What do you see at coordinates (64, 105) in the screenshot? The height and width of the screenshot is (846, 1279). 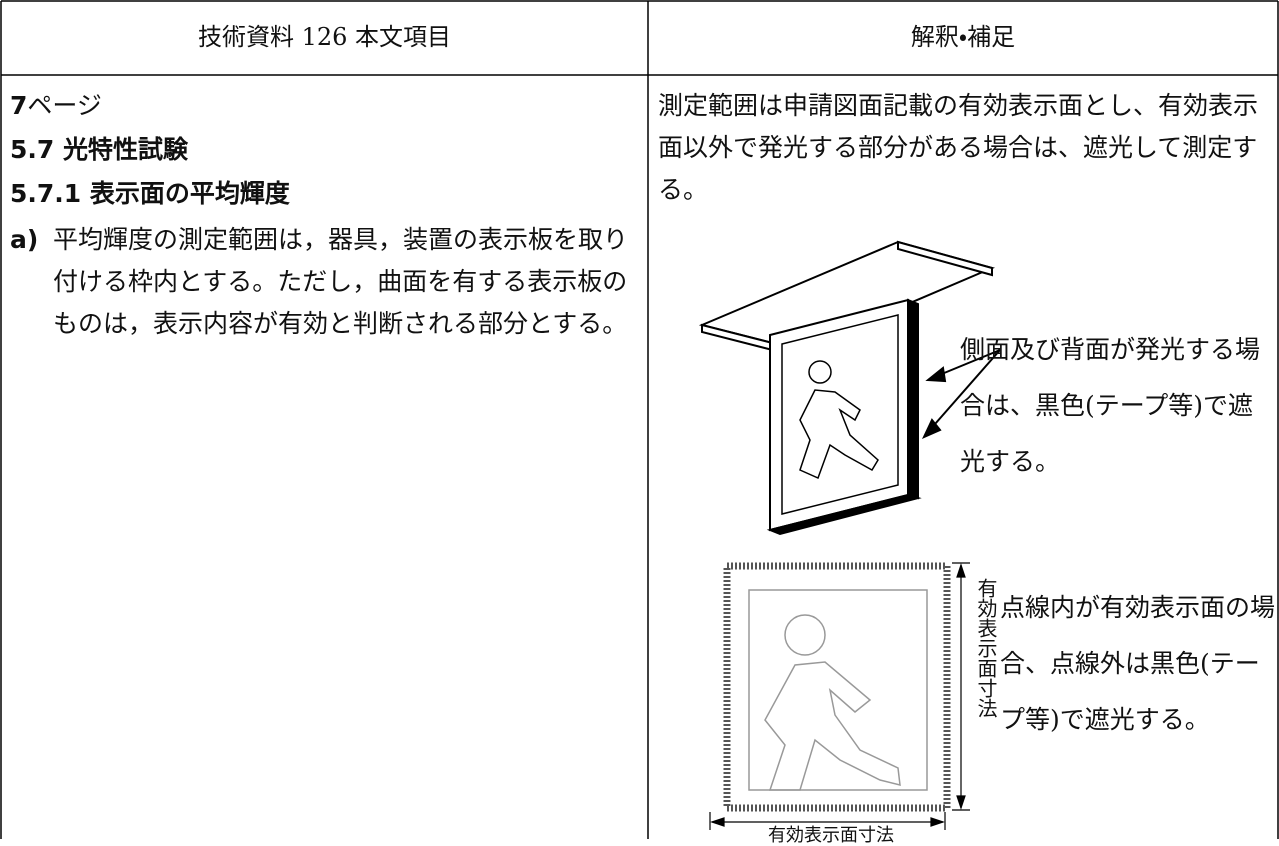 I see `page-label: ページ` at bounding box center [64, 105].